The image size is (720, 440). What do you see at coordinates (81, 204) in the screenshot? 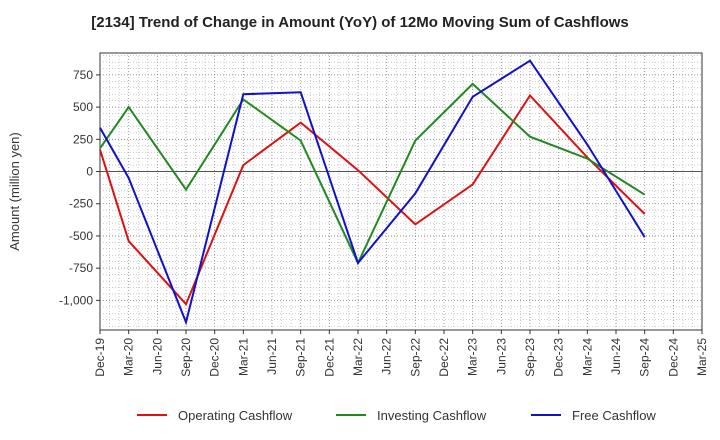
I see `y-tick-label: -250` at bounding box center [81, 204].